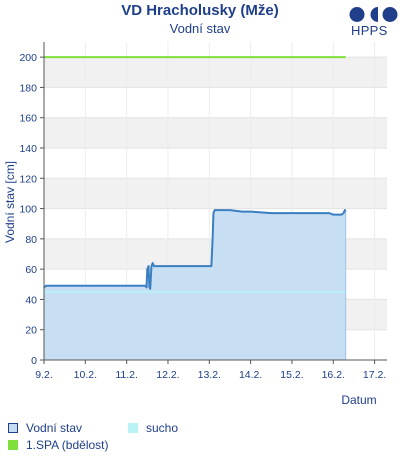 The width and height of the screenshot is (400, 460). I want to click on y-tick-label: 100, so click(28, 210).